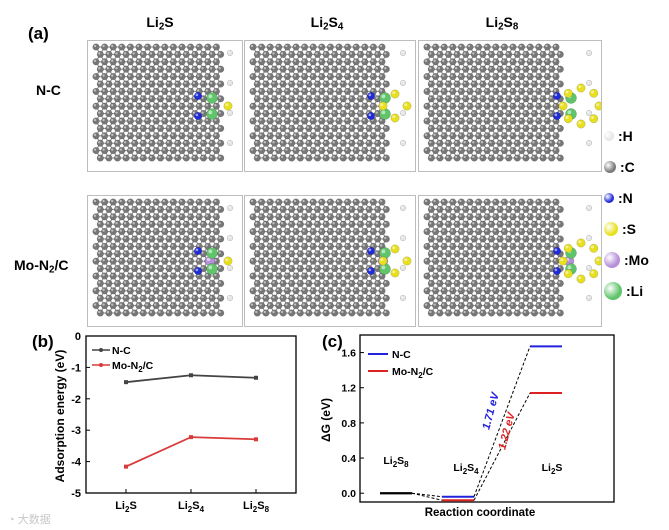  What do you see at coordinates (394, 117) in the screenshot?
I see `sulfur-atom-highlight` at bounding box center [394, 117].